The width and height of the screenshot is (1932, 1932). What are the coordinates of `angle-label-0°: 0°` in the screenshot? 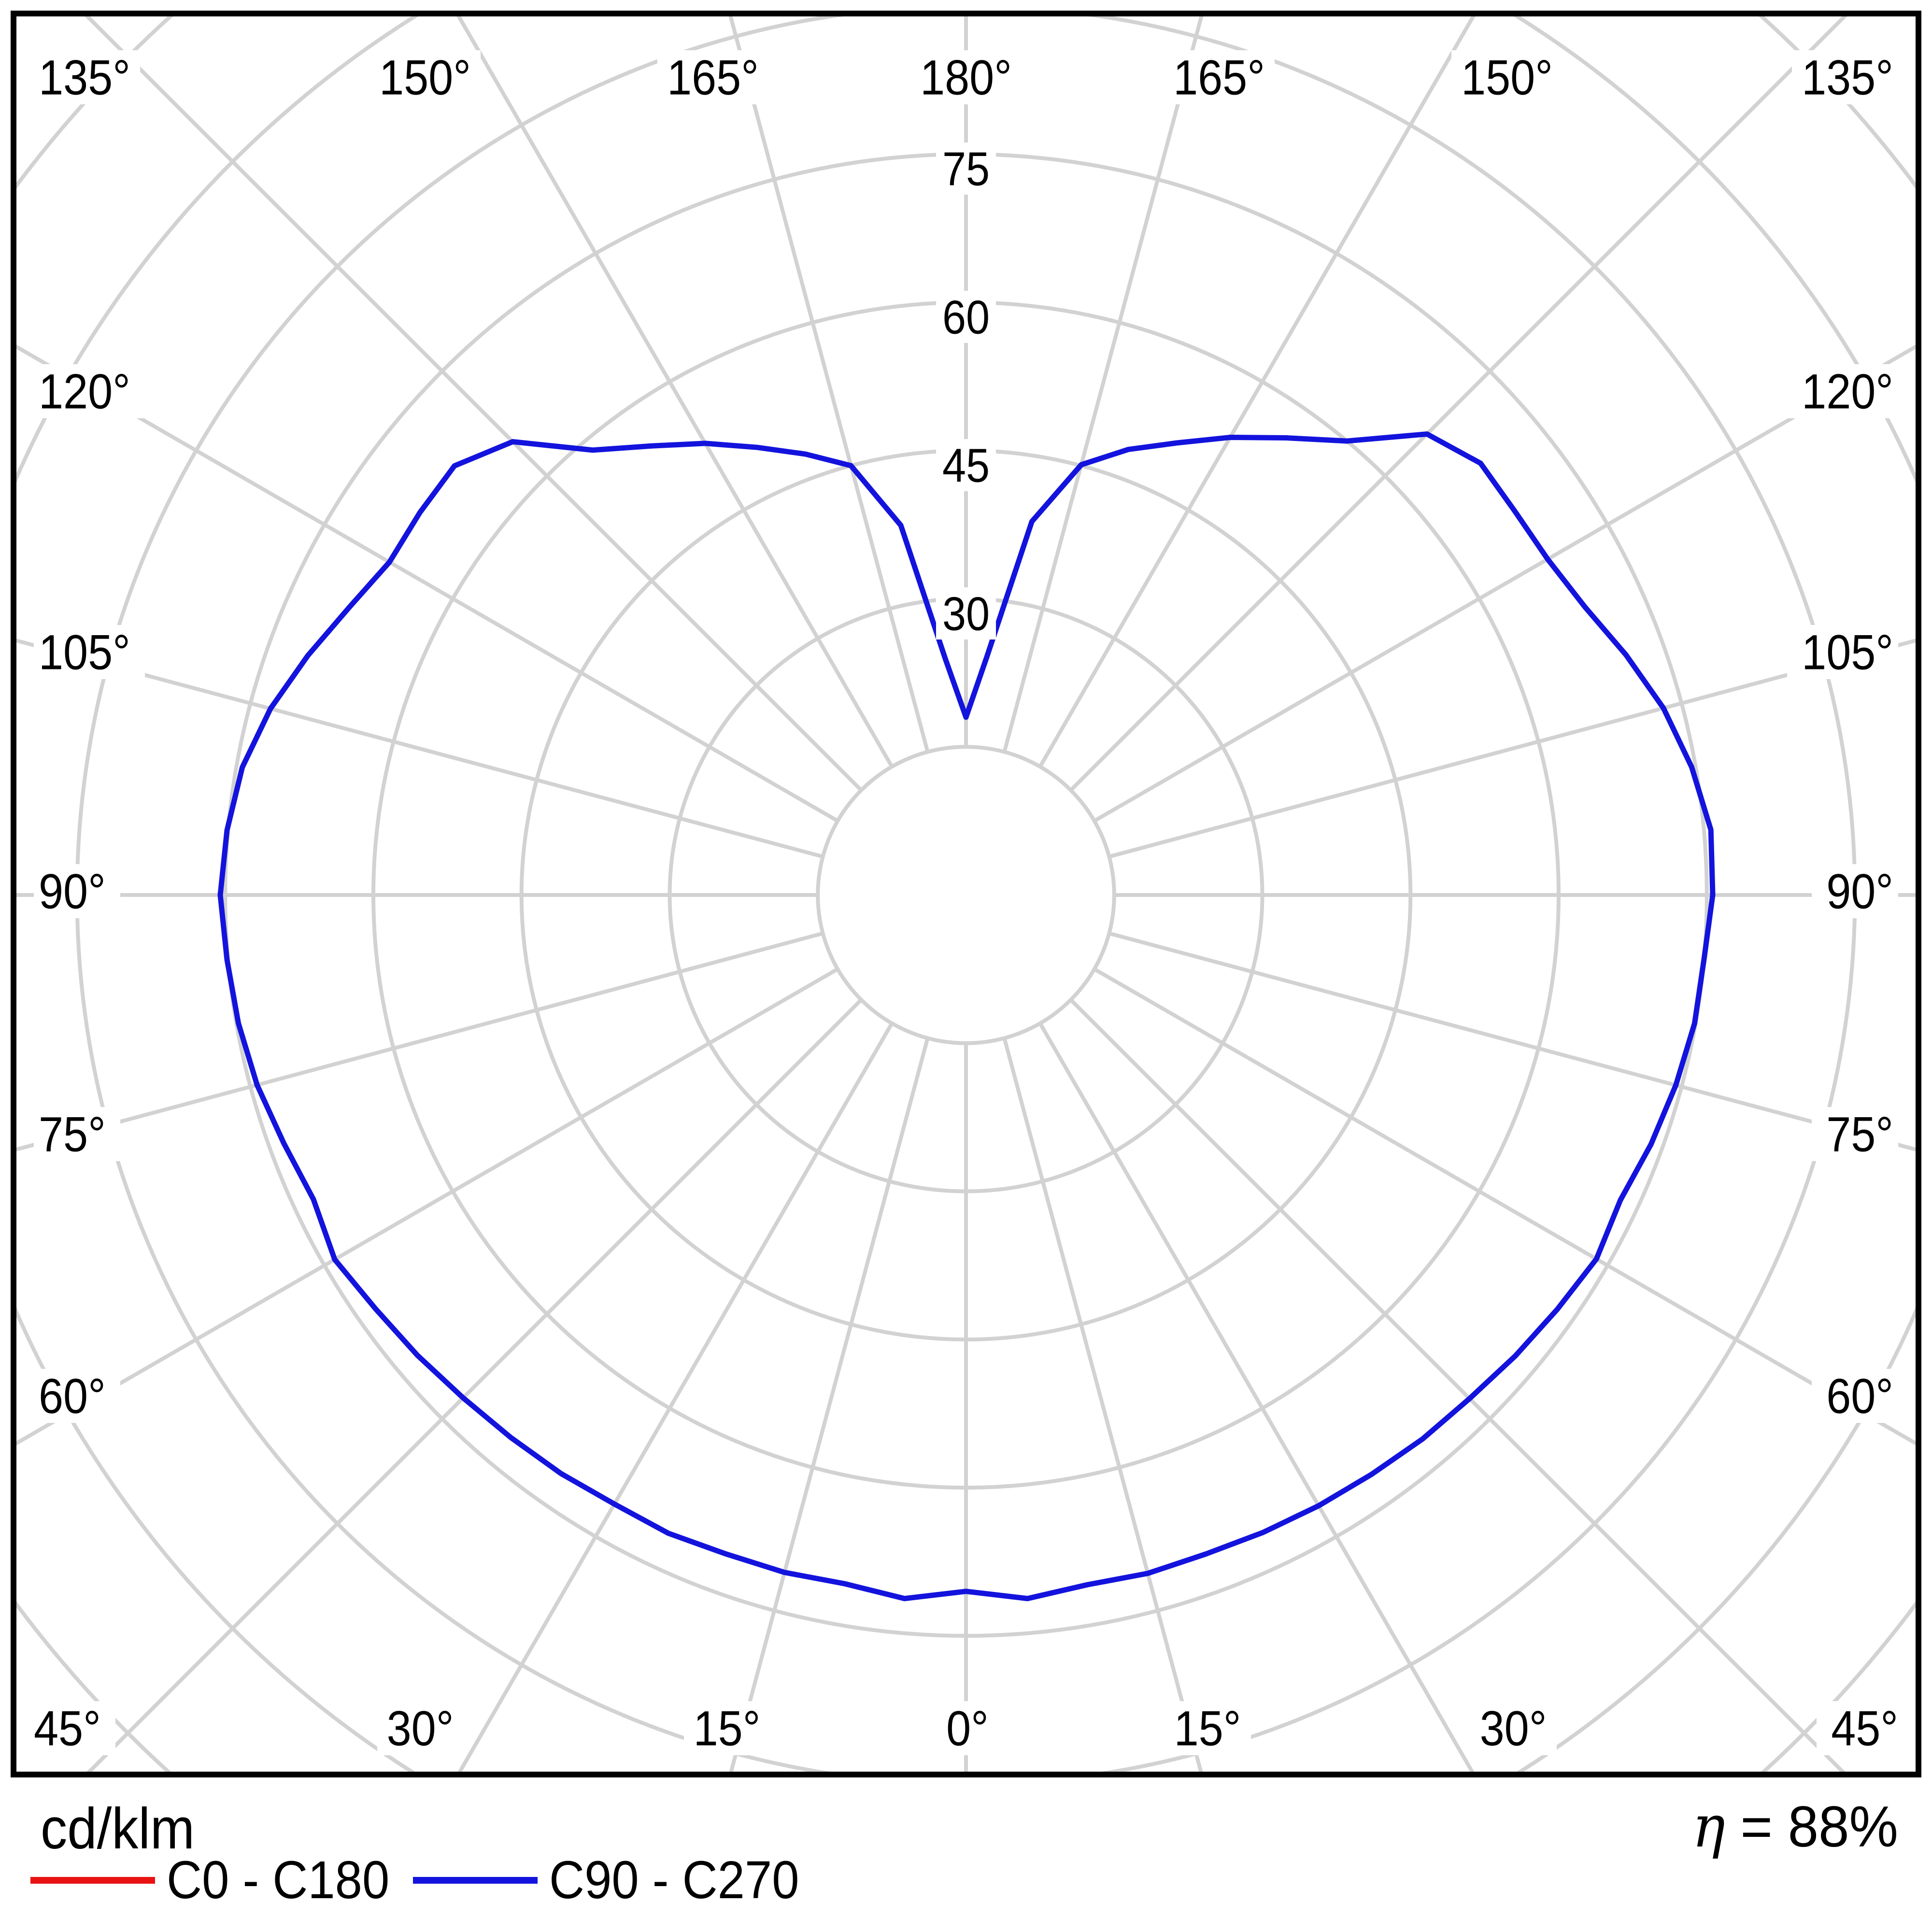 It's located at (967, 1728).